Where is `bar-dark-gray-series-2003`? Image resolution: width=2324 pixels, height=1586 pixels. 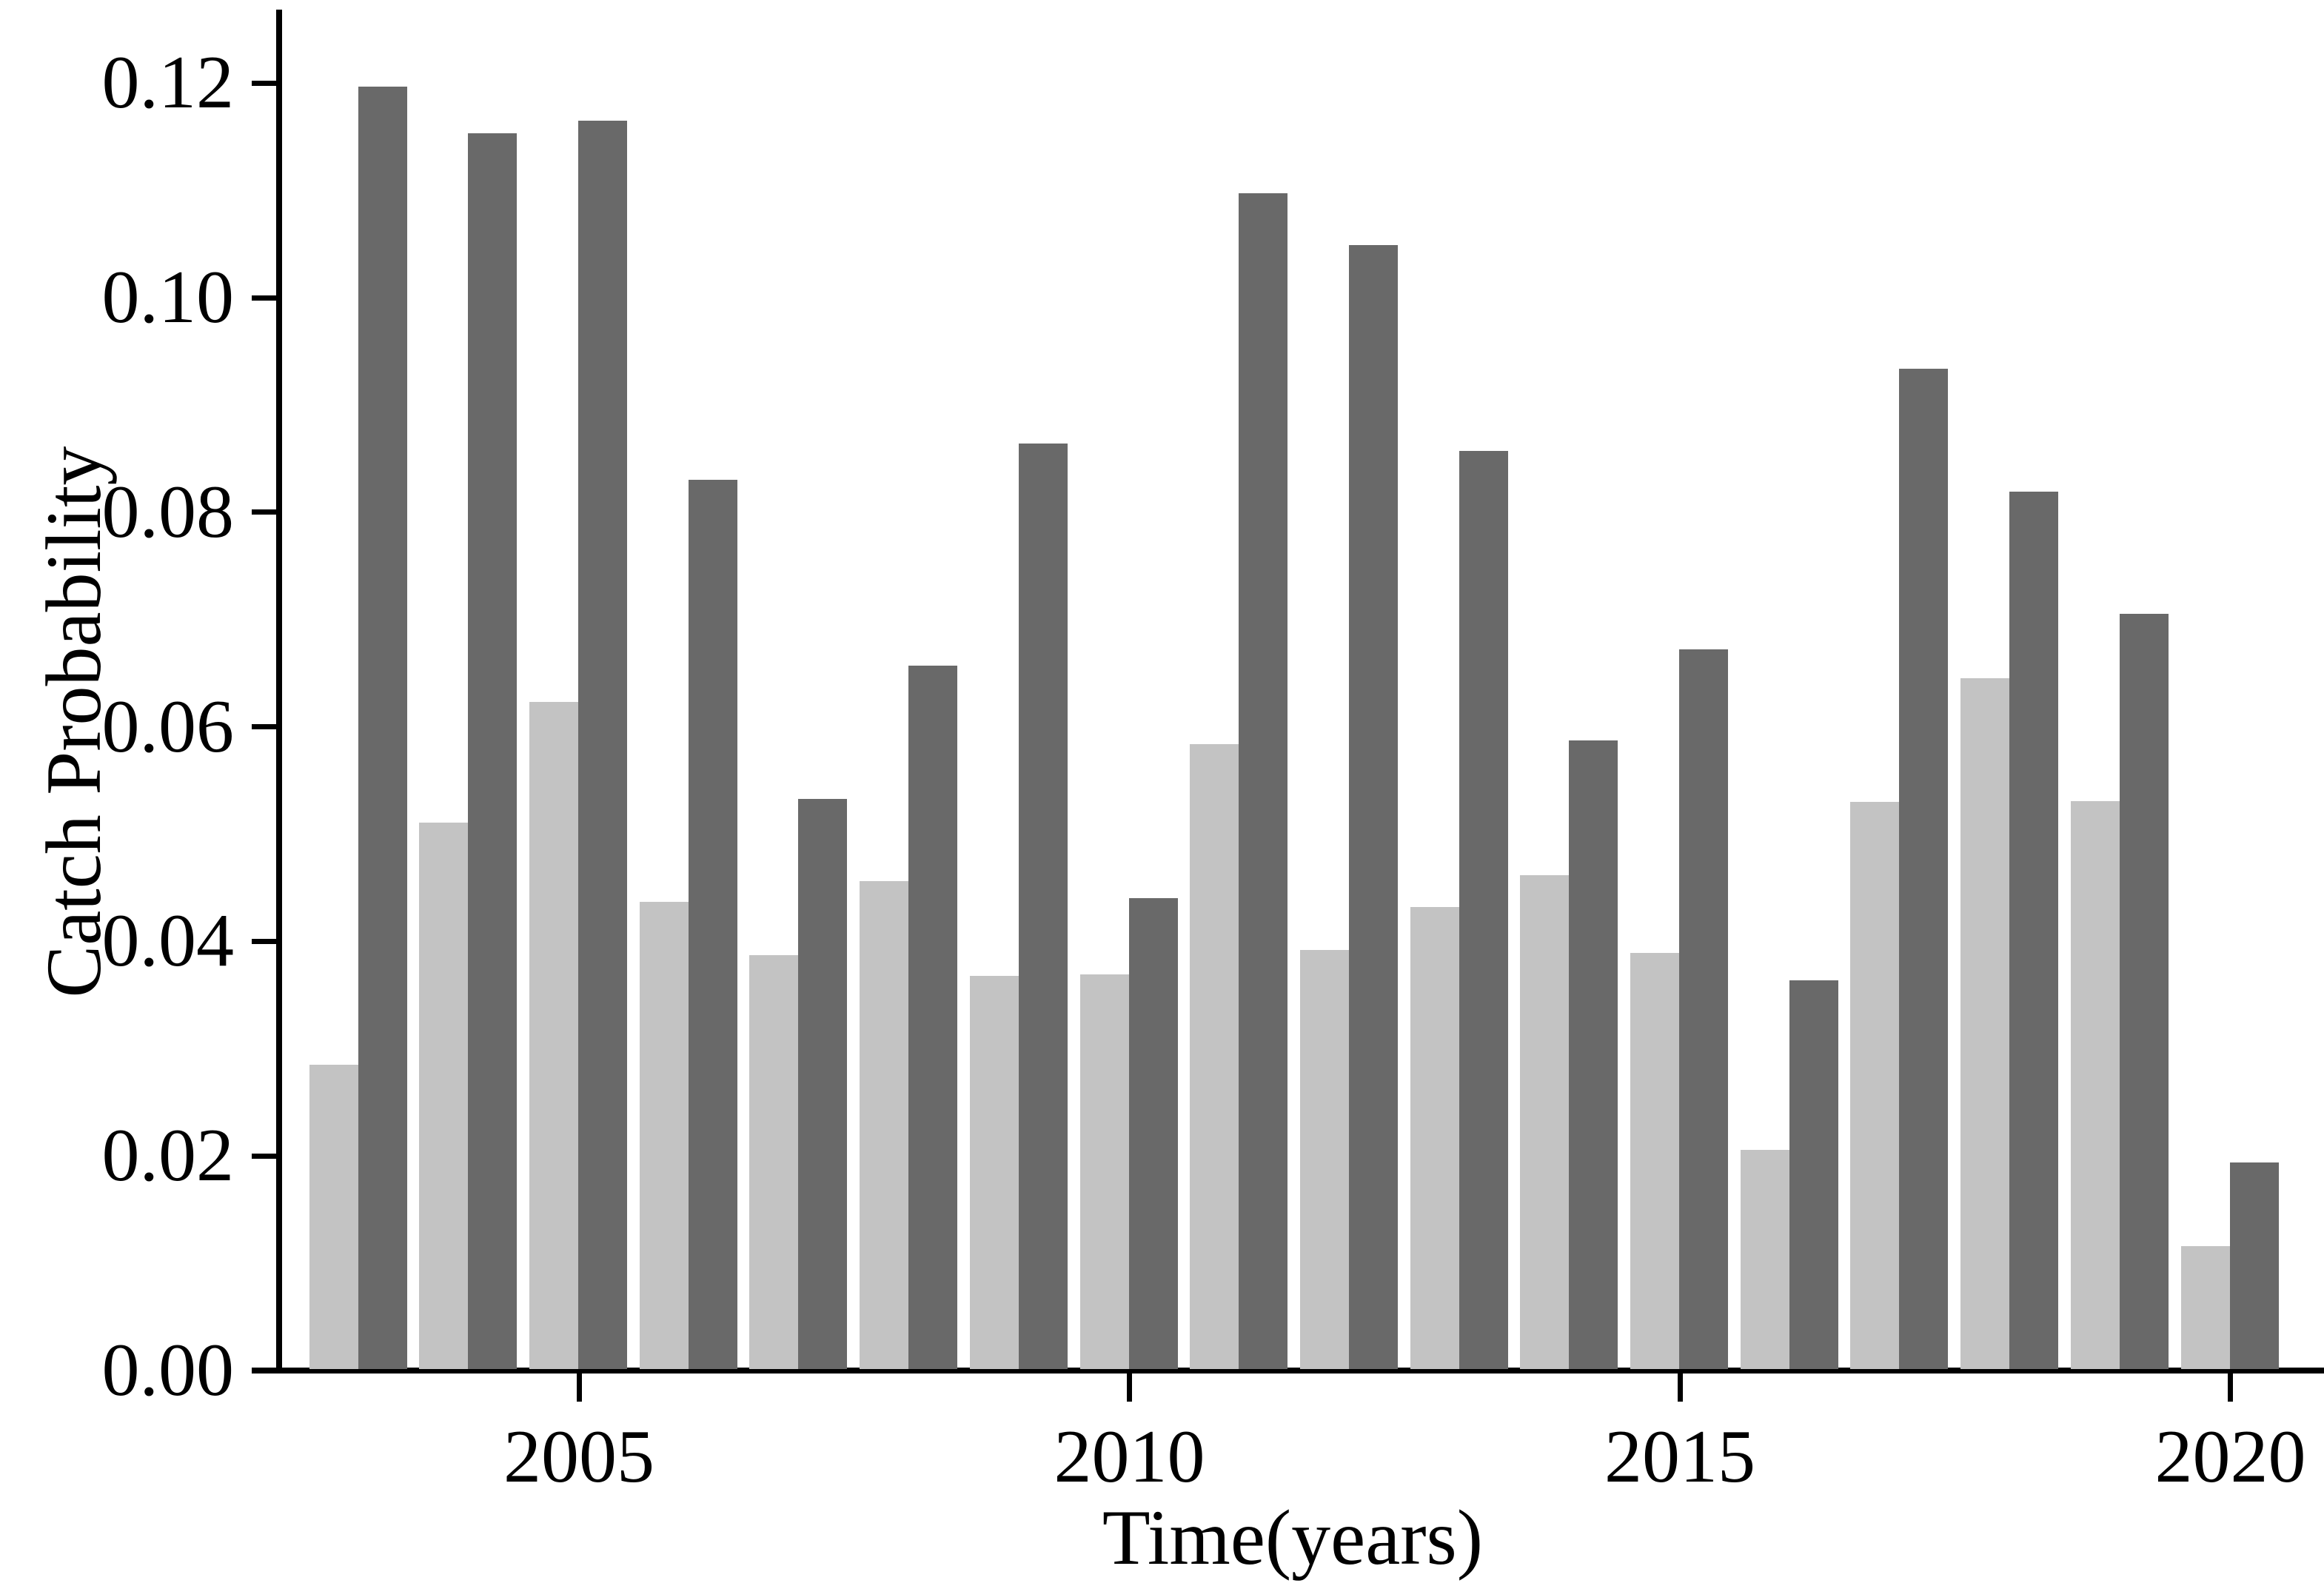 bar-dark-gray-series-2003 is located at coordinates (382, 727).